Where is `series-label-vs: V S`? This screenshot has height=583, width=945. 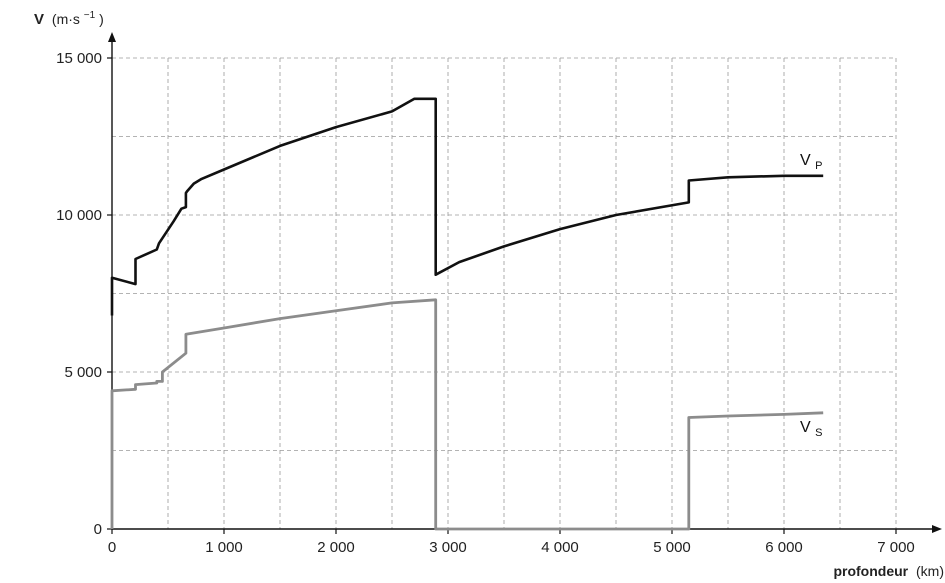 series-label-vs: V S is located at coordinates (811, 429).